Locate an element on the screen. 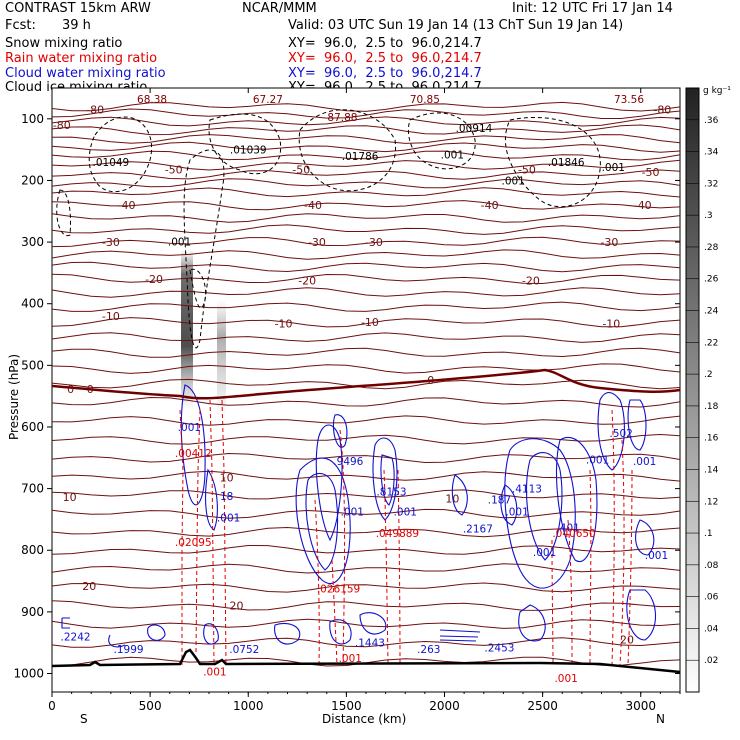 The width and height of the screenshot is (740, 740). contour-value-label: .401 is located at coordinates (567, 528).